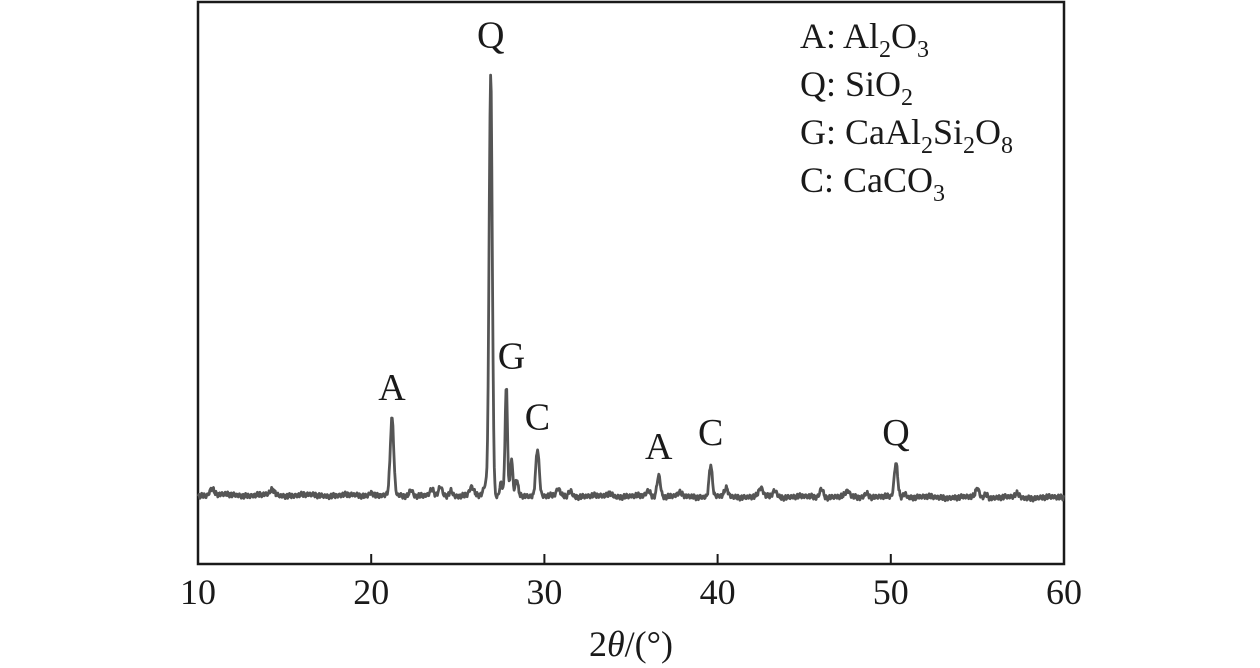  Describe the element at coordinates (490, 35) in the screenshot. I see `peak-label-Q-1: Q` at that location.